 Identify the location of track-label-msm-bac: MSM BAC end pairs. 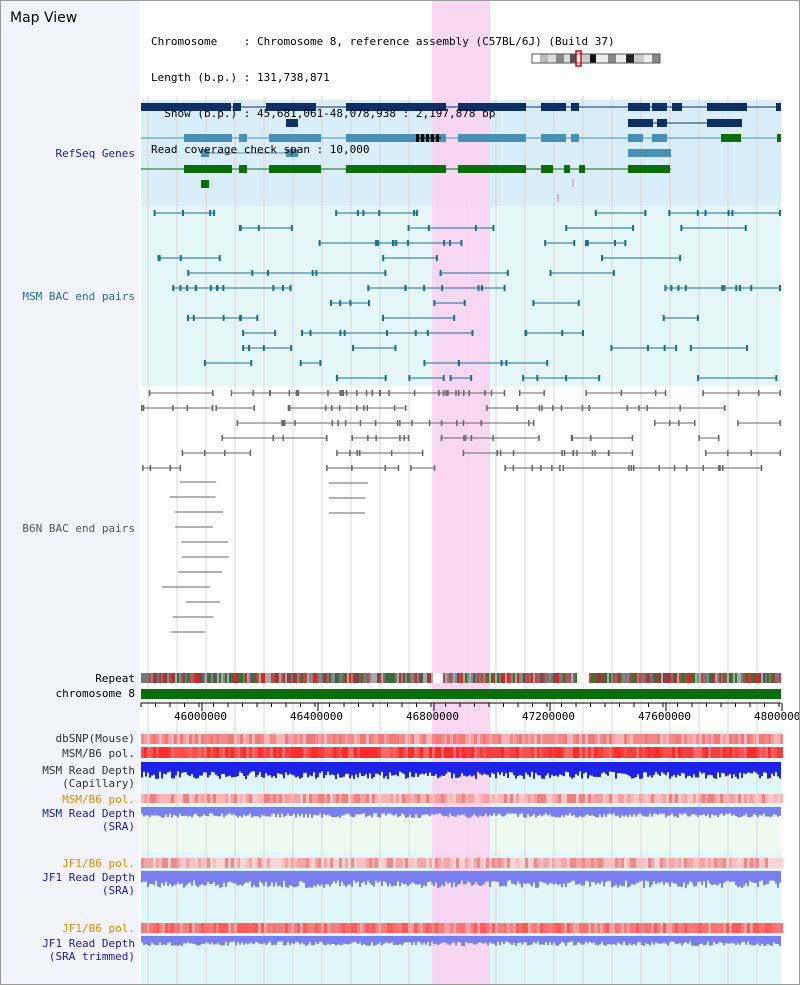
(78, 296).